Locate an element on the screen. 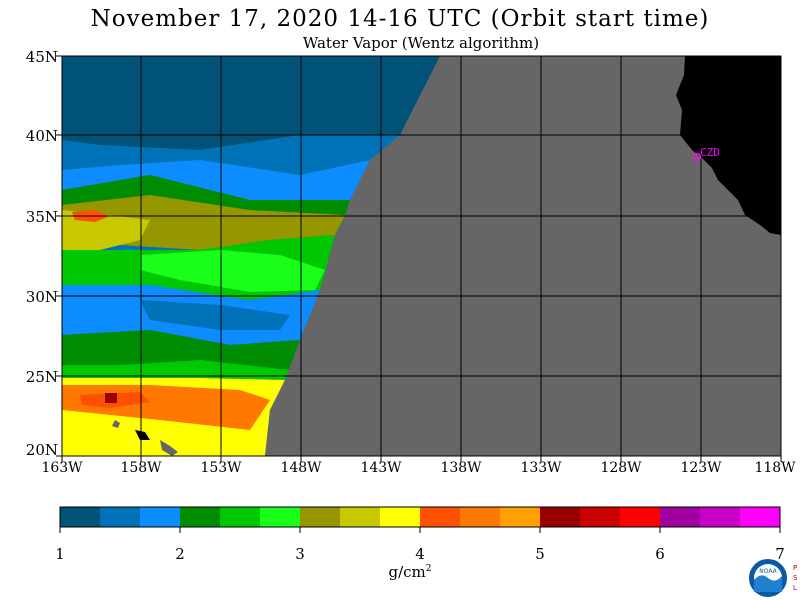 The image size is (800, 600). svg-text: L is located at coordinates (795, 588).